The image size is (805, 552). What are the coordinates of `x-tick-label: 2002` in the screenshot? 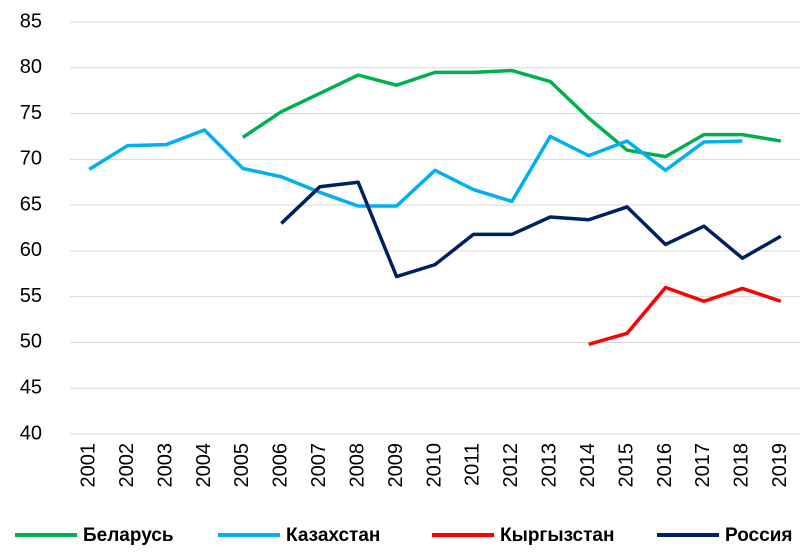 It's located at (127, 465).